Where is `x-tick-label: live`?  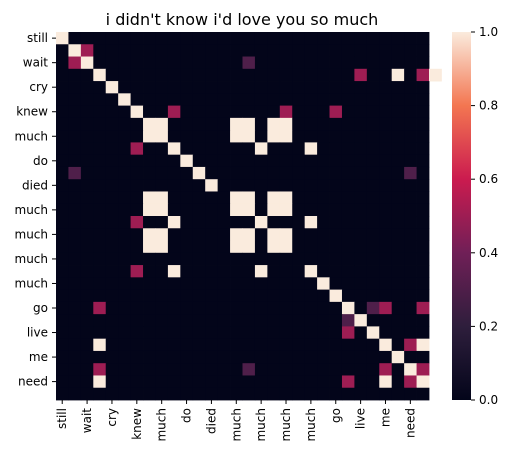 x-tick-label: live is located at coordinates (361, 418).